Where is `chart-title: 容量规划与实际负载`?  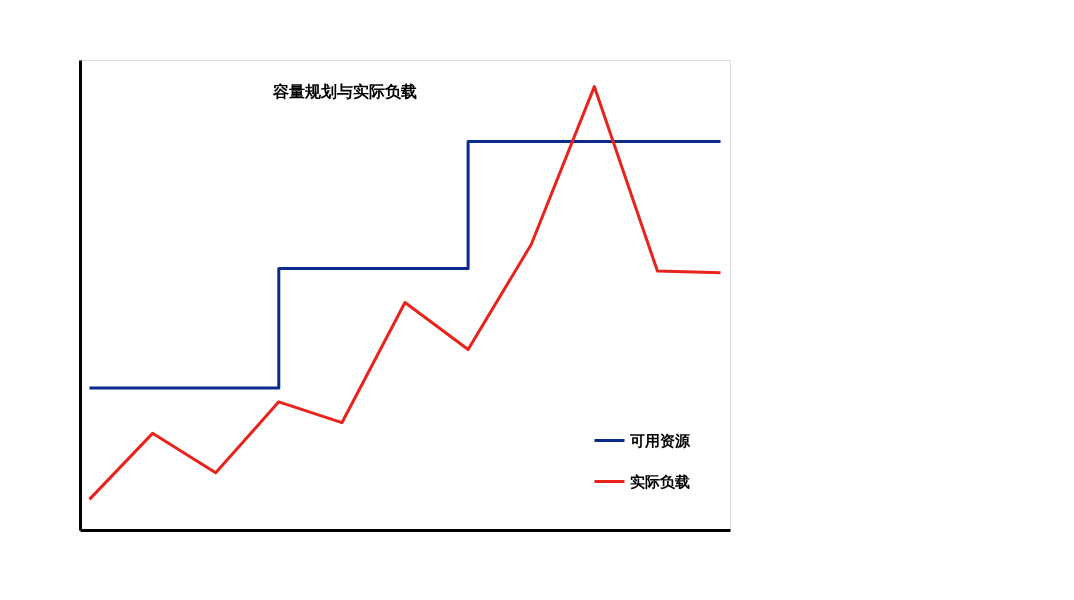 chart-title: 容量规划与实际负载 is located at coordinates (344, 91).